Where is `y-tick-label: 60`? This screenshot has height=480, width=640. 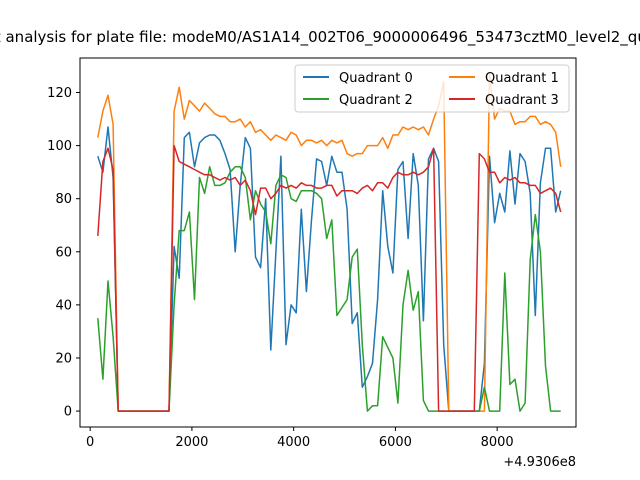 y-tick-label: 60 is located at coordinates (63, 252).